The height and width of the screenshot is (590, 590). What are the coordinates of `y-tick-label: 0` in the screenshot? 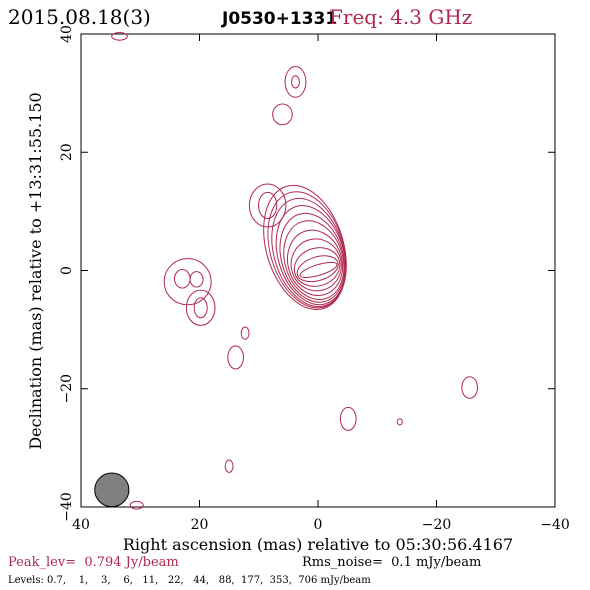 It's located at (67, 270).